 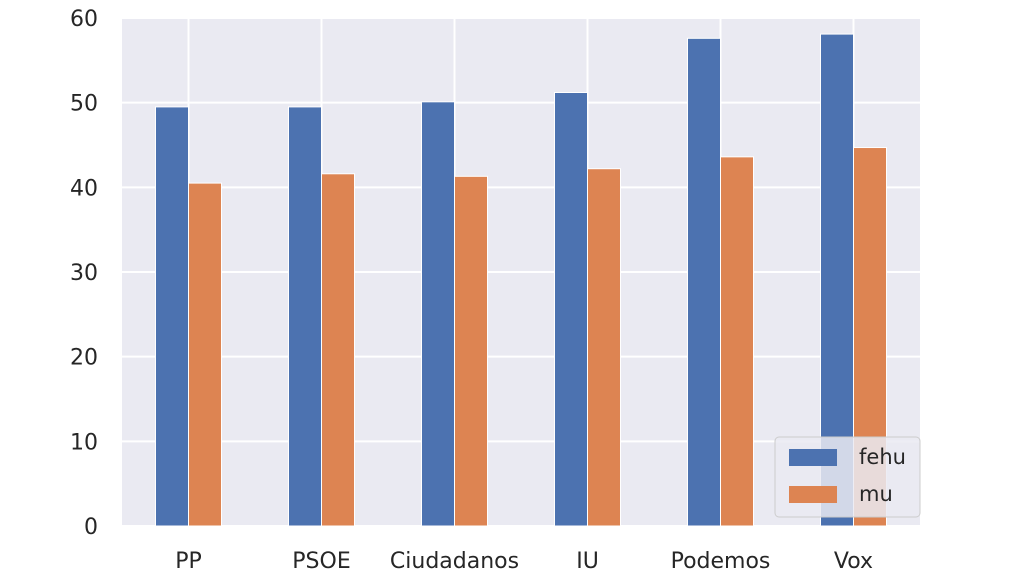 What do you see at coordinates (188, 561) in the screenshot?
I see `x-tick-label: PP` at bounding box center [188, 561].